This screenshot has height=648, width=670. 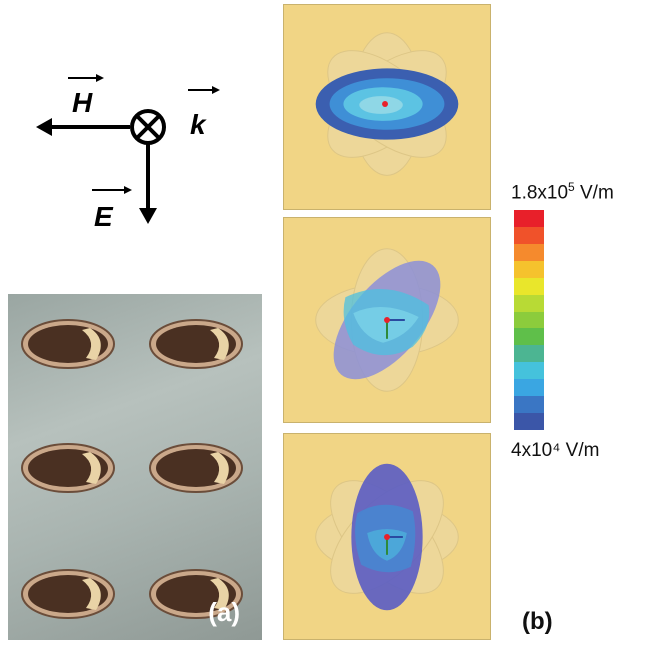 What do you see at coordinates (562, 192) in the screenshot?
I see `color-scale-max-label: 1.8x105 V/m` at bounding box center [562, 192].